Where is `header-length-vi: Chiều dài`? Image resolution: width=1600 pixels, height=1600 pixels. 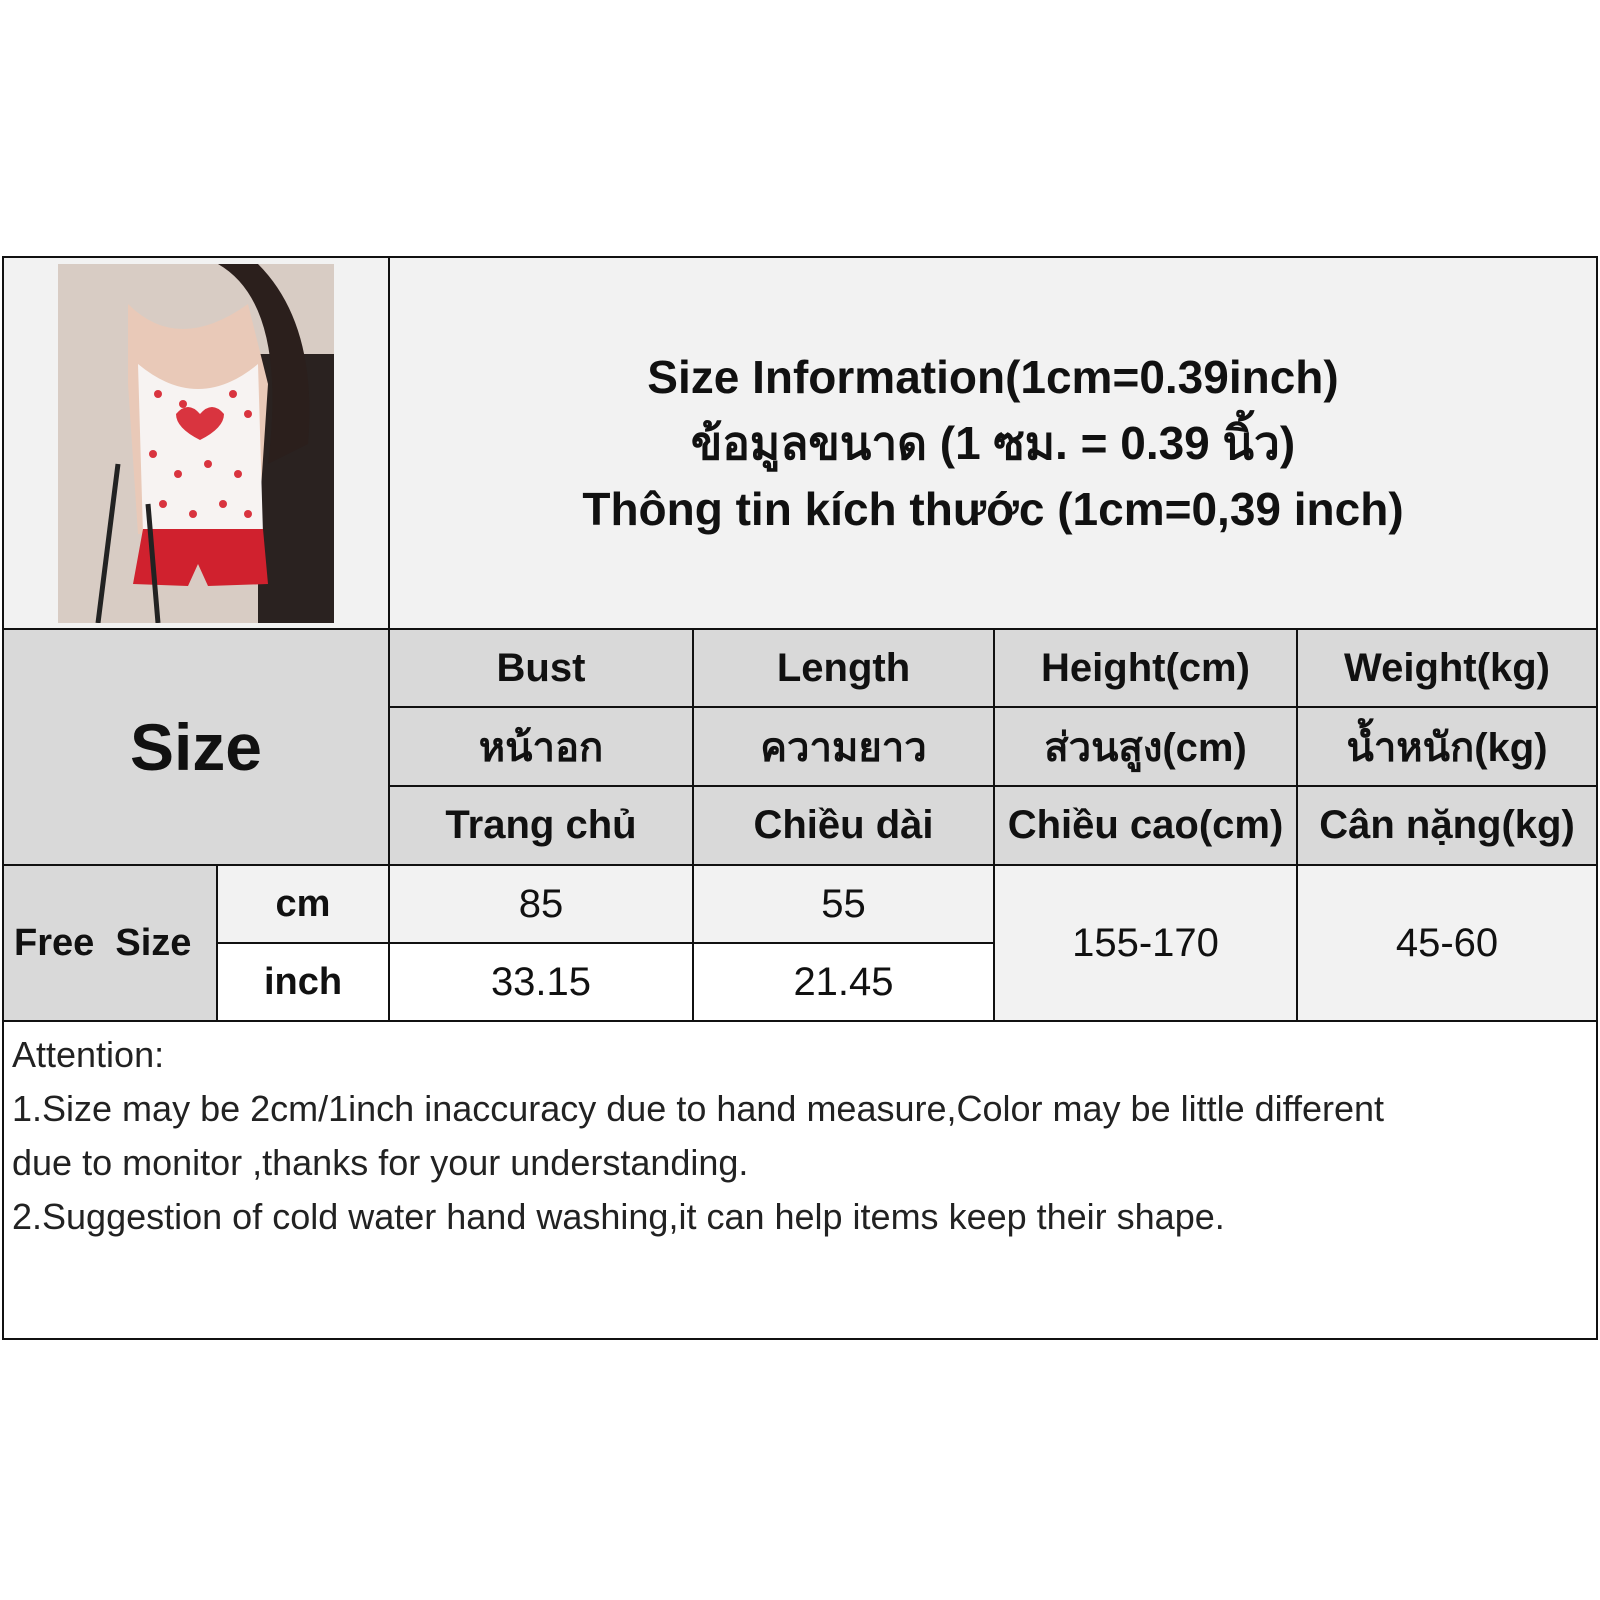
header-length-vi: Chiều dài is located at coordinates (844, 826).